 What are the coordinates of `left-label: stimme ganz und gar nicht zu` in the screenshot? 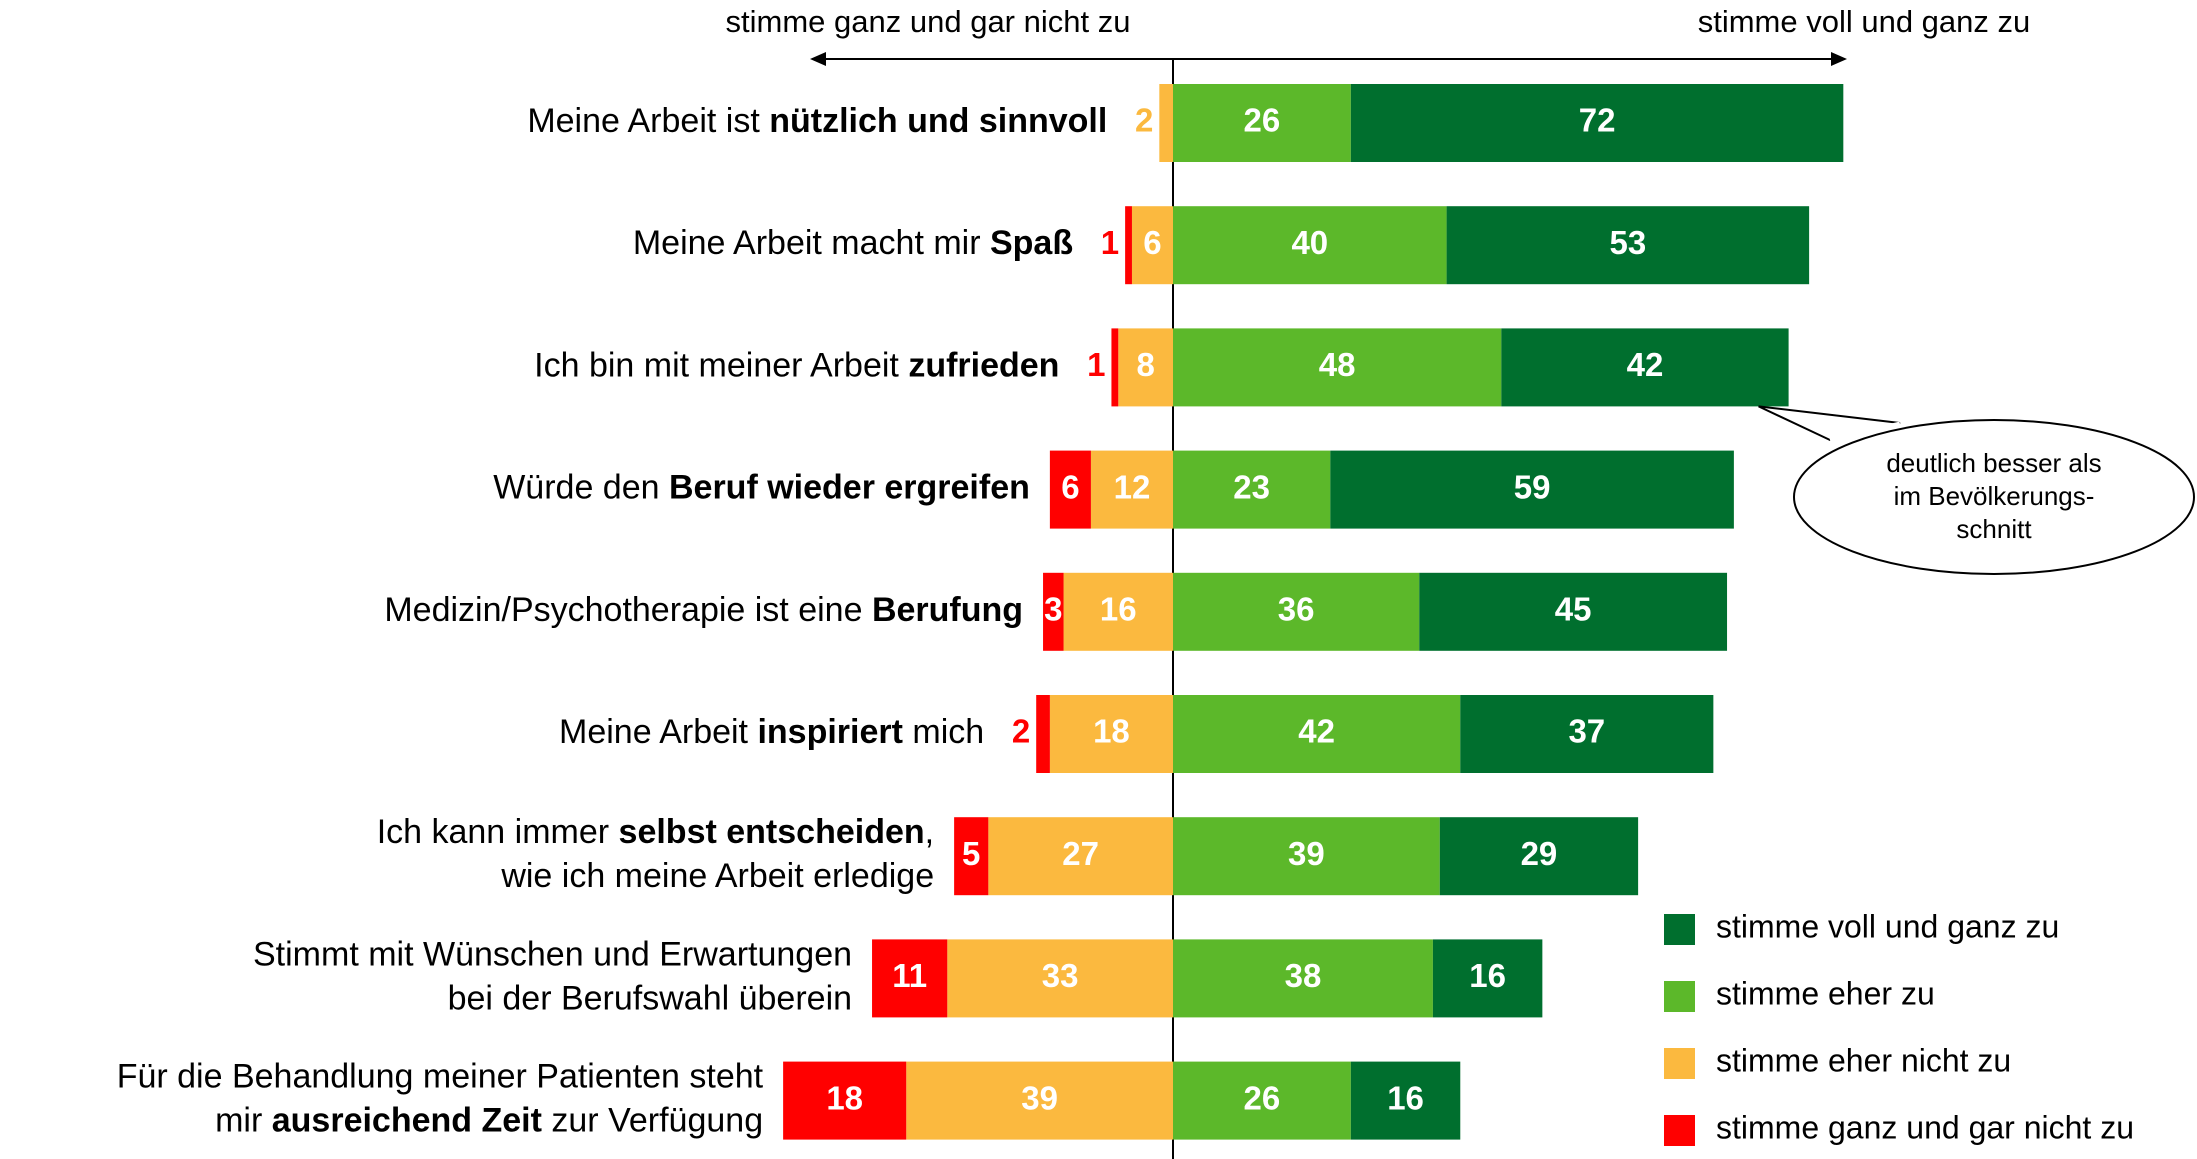 It's located at (928, 21).